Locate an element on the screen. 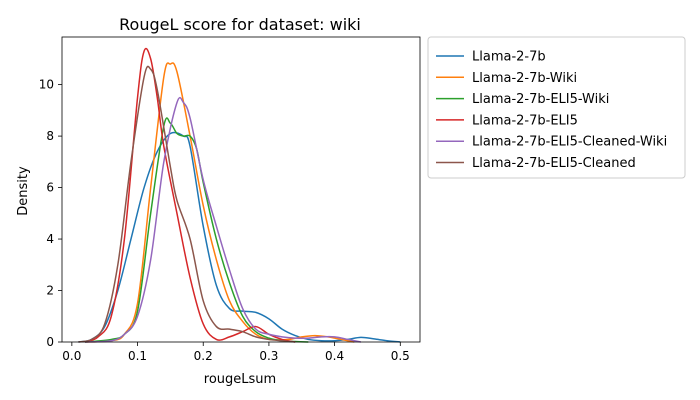 This screenshot has height=400, width=700. x-tick-label: 0.0 is located at coordinates (71, 356).